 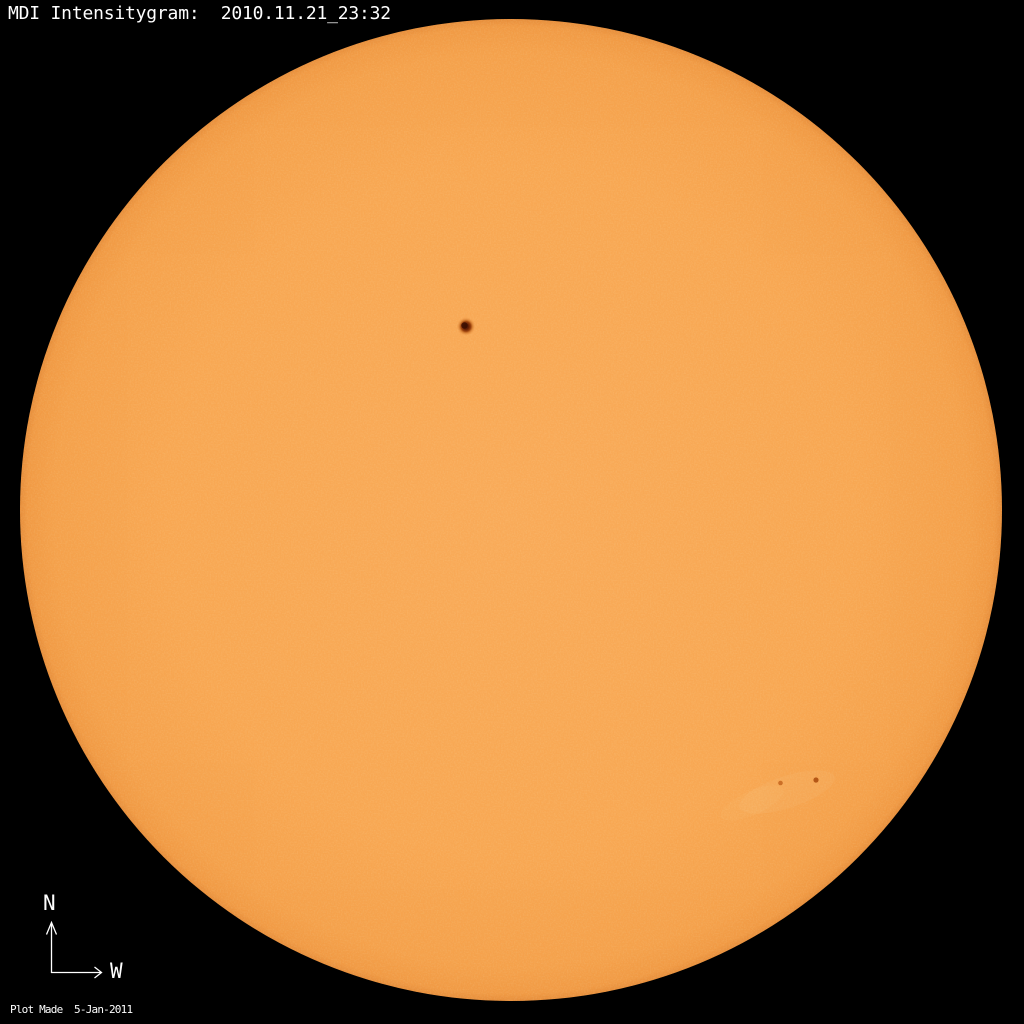 What do you see at coordinates (49, 903) in the screenshot?
I see `compass-north-label: N` at bounding box center [49, 903].